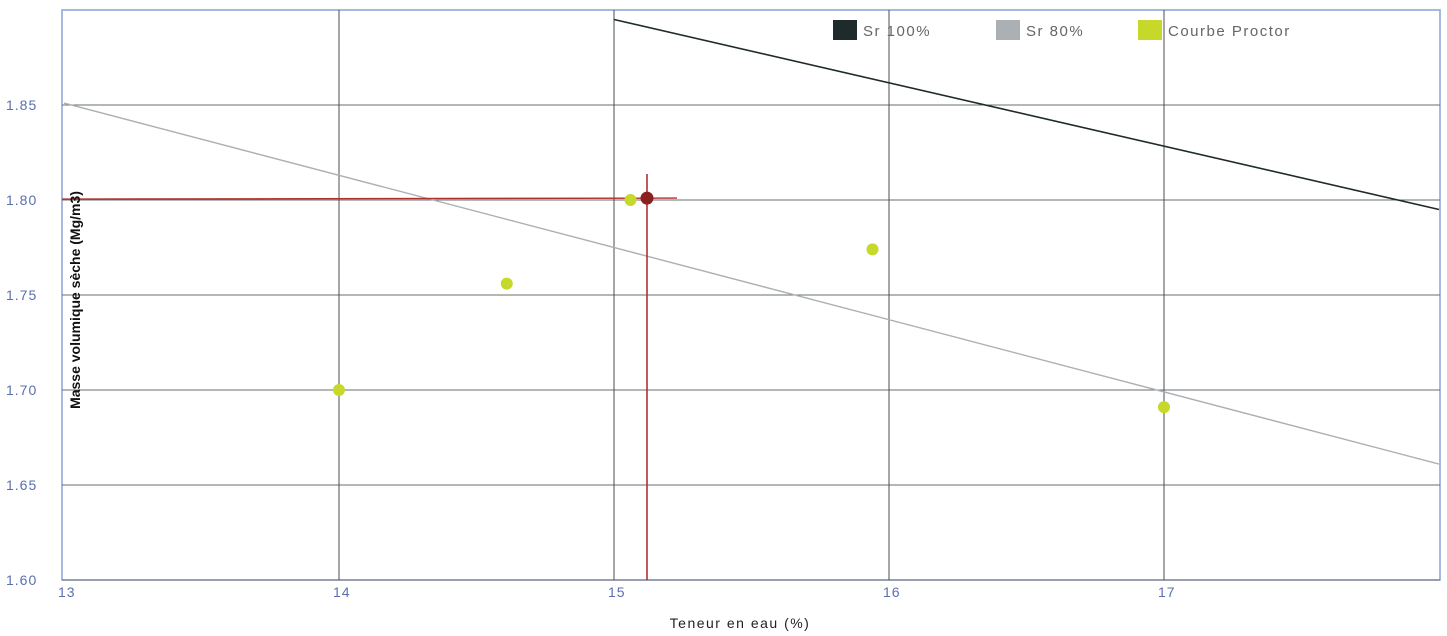  Describe the element at coordinates (1055, 31) in the screenshot. I see `legend-label: Sr 80%` at that location.